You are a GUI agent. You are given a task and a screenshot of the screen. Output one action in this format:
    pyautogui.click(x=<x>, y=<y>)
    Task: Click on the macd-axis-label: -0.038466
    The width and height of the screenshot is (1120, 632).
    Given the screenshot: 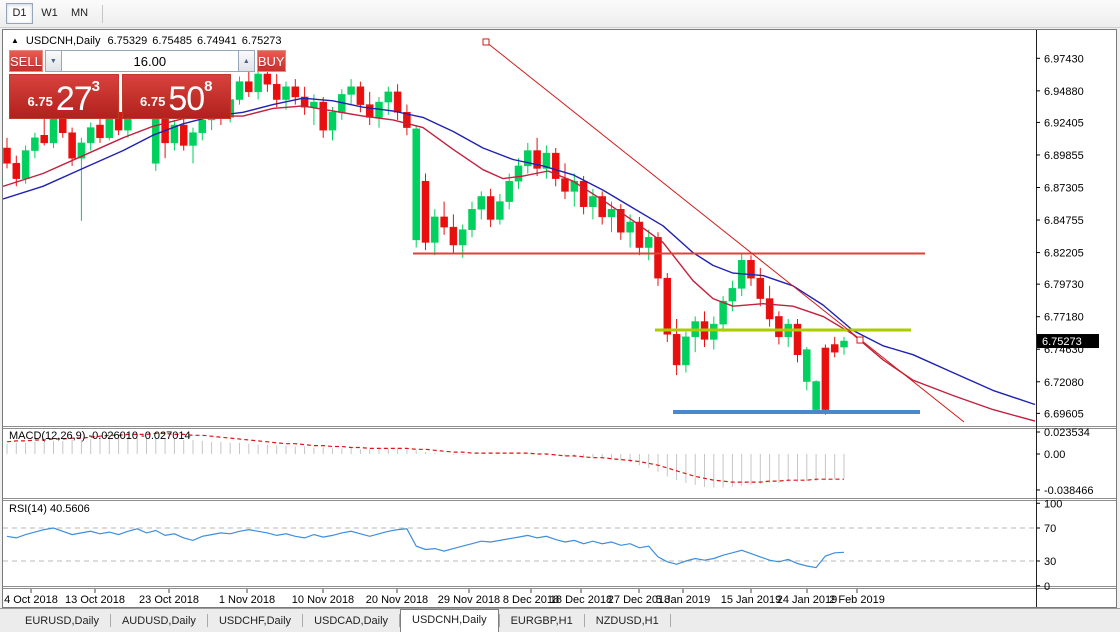 What is the action you would take?
    pyautogui.click(x=1069, y=491)
    